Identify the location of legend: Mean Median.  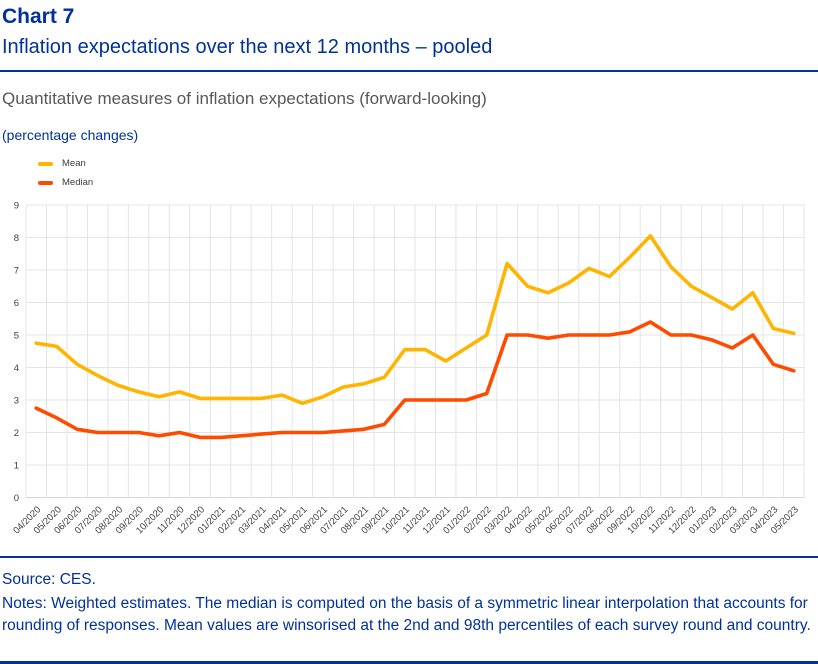
(65, 173).